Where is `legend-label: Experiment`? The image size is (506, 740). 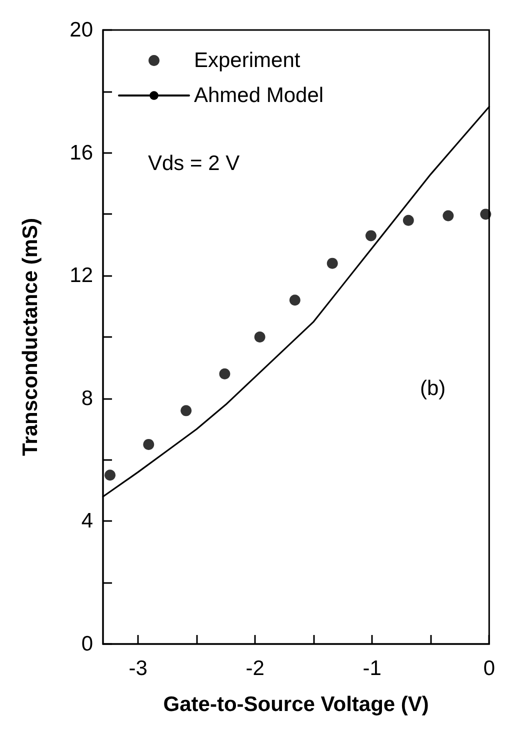
legend-label: Experiment is located at coordinates (247, 60).